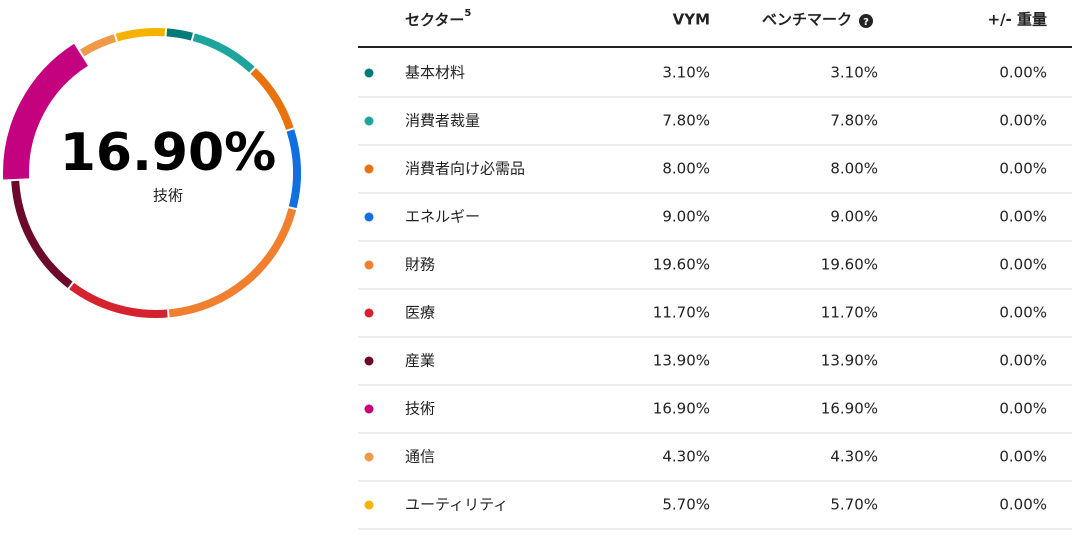  I want to click on sector-name: ユーティリティ, so click(456, 505).